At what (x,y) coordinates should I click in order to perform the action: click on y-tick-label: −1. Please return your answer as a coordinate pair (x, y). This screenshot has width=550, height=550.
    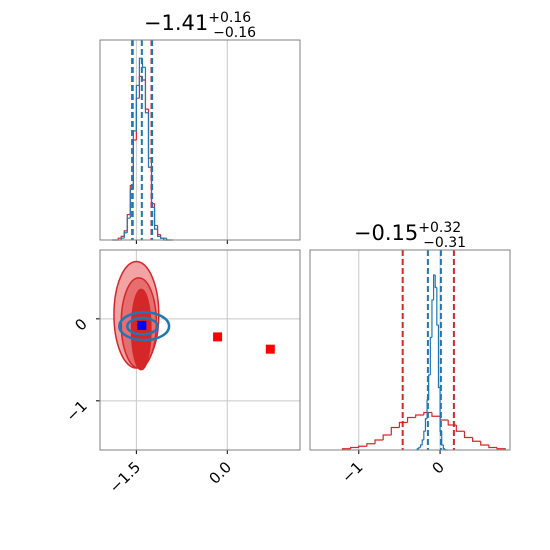
    Looking at the image, I should click on (76, 411).